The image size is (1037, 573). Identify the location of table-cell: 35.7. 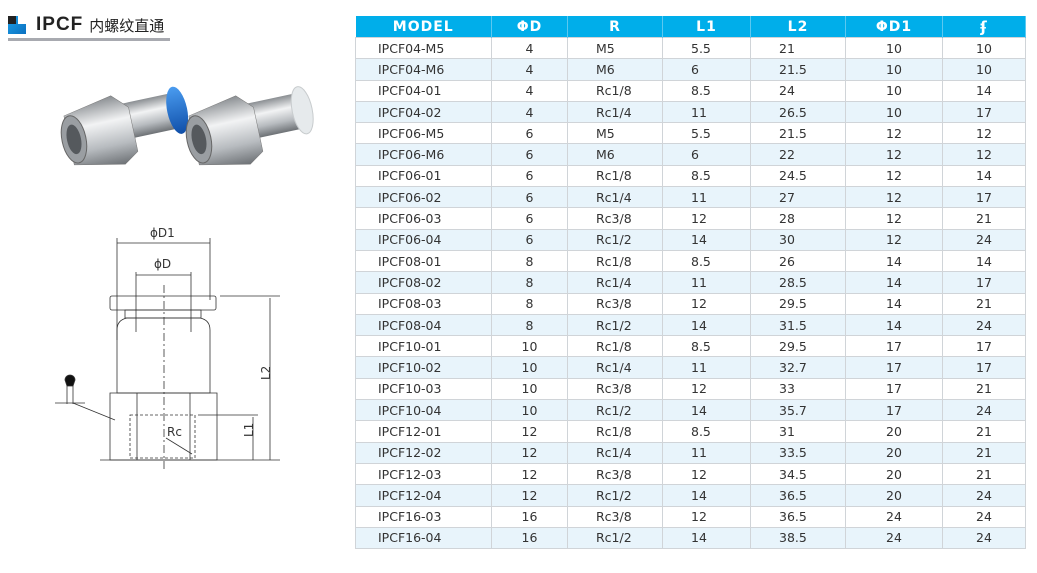
(798, 410).